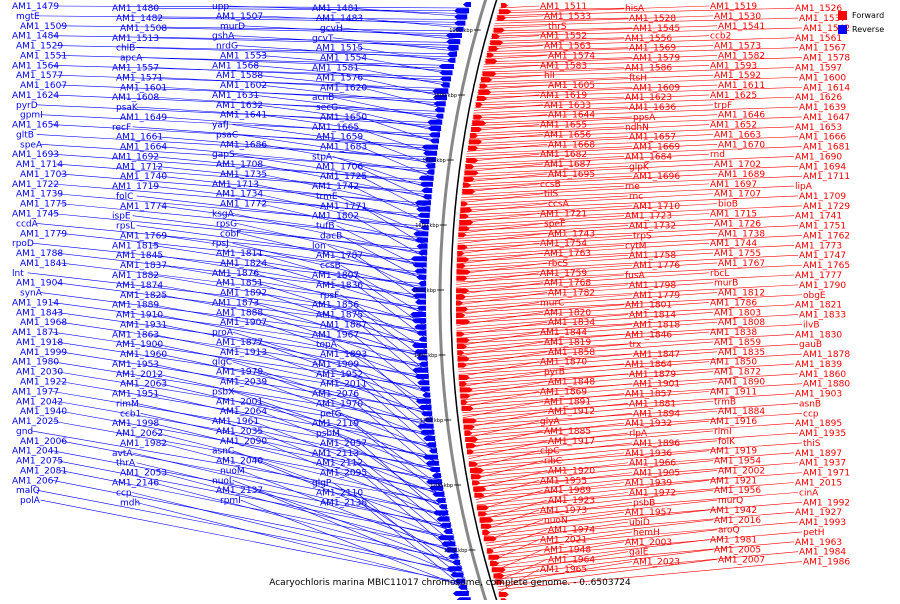  What do you see at coordinates (243, 205) in the screenshot?
I see `gene-label: AM1_1772` at bounding box center [243, 205].